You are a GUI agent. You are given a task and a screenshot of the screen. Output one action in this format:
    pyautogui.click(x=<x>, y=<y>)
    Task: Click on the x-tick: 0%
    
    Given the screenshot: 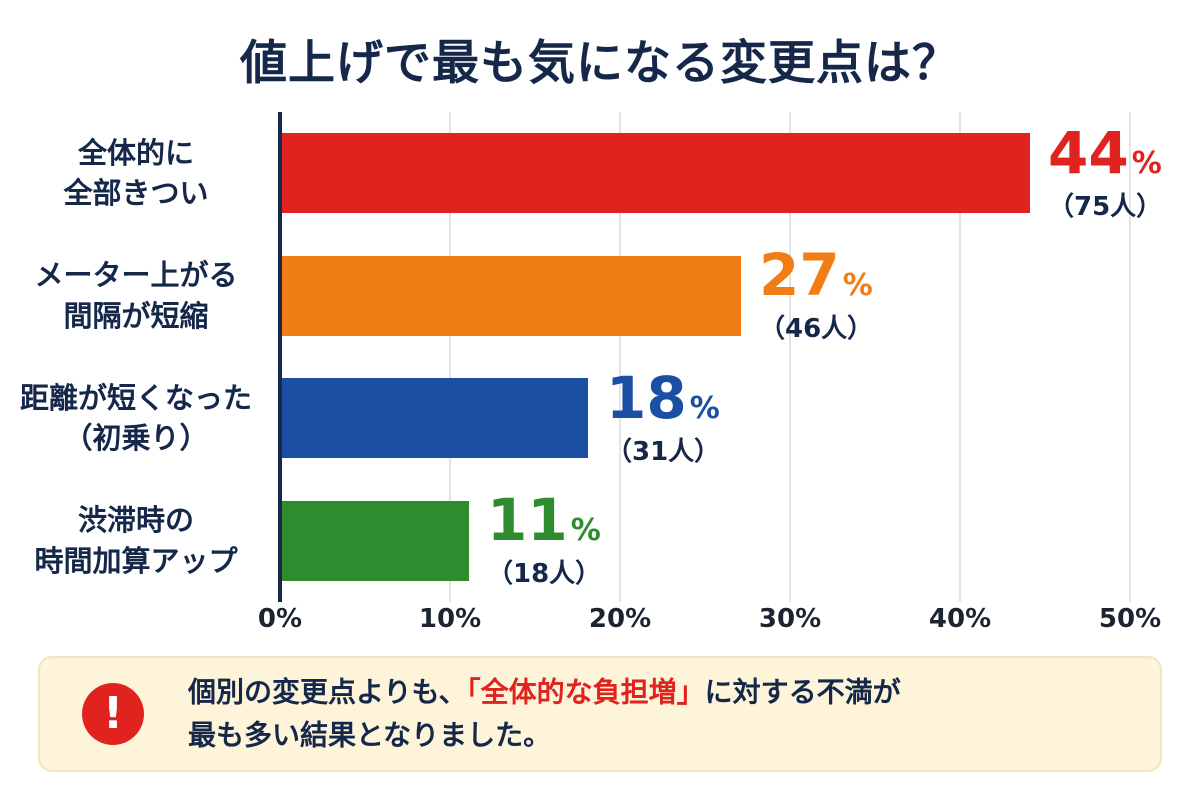 What is the action you would take?
    pyautogui.click(x=280, y=619)
    